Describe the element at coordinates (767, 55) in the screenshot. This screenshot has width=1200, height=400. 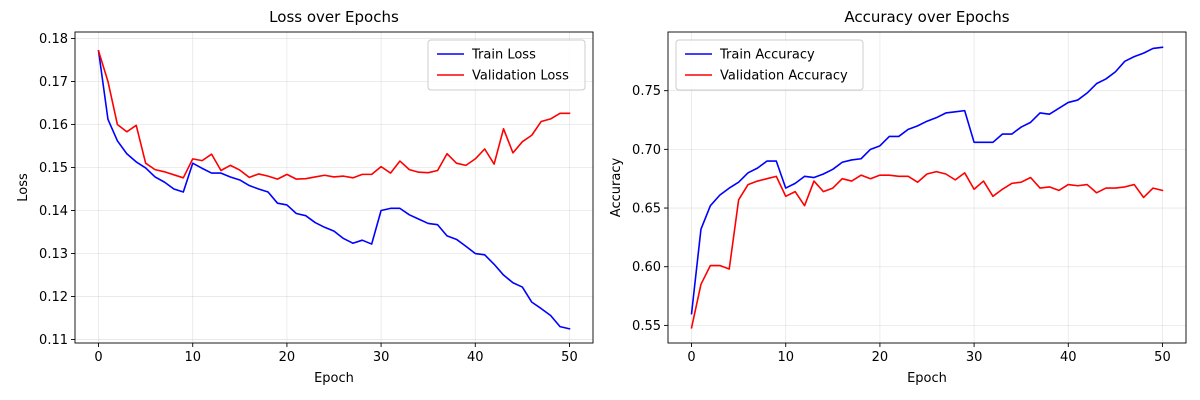
I see `chart1-legend-label-1: Train Accuracy` at that location.